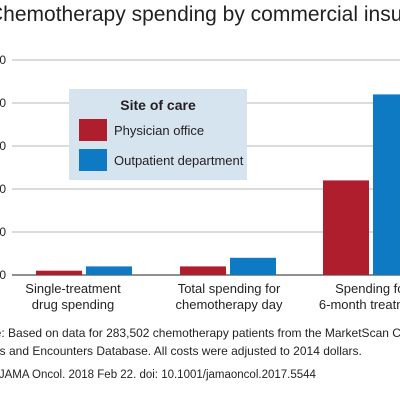  Describe the element at coordinates (367, 288) in the screenshot. I see `x-category-label: Spending for` at that location.